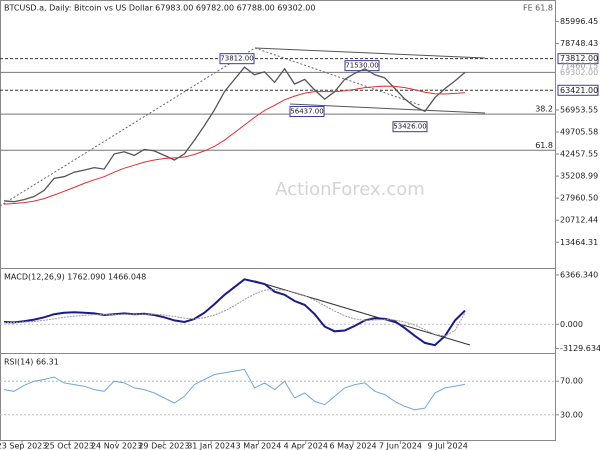 The image size is (600, 450). I want to click on y-tick-label: 56953.55, so click(579, 109).